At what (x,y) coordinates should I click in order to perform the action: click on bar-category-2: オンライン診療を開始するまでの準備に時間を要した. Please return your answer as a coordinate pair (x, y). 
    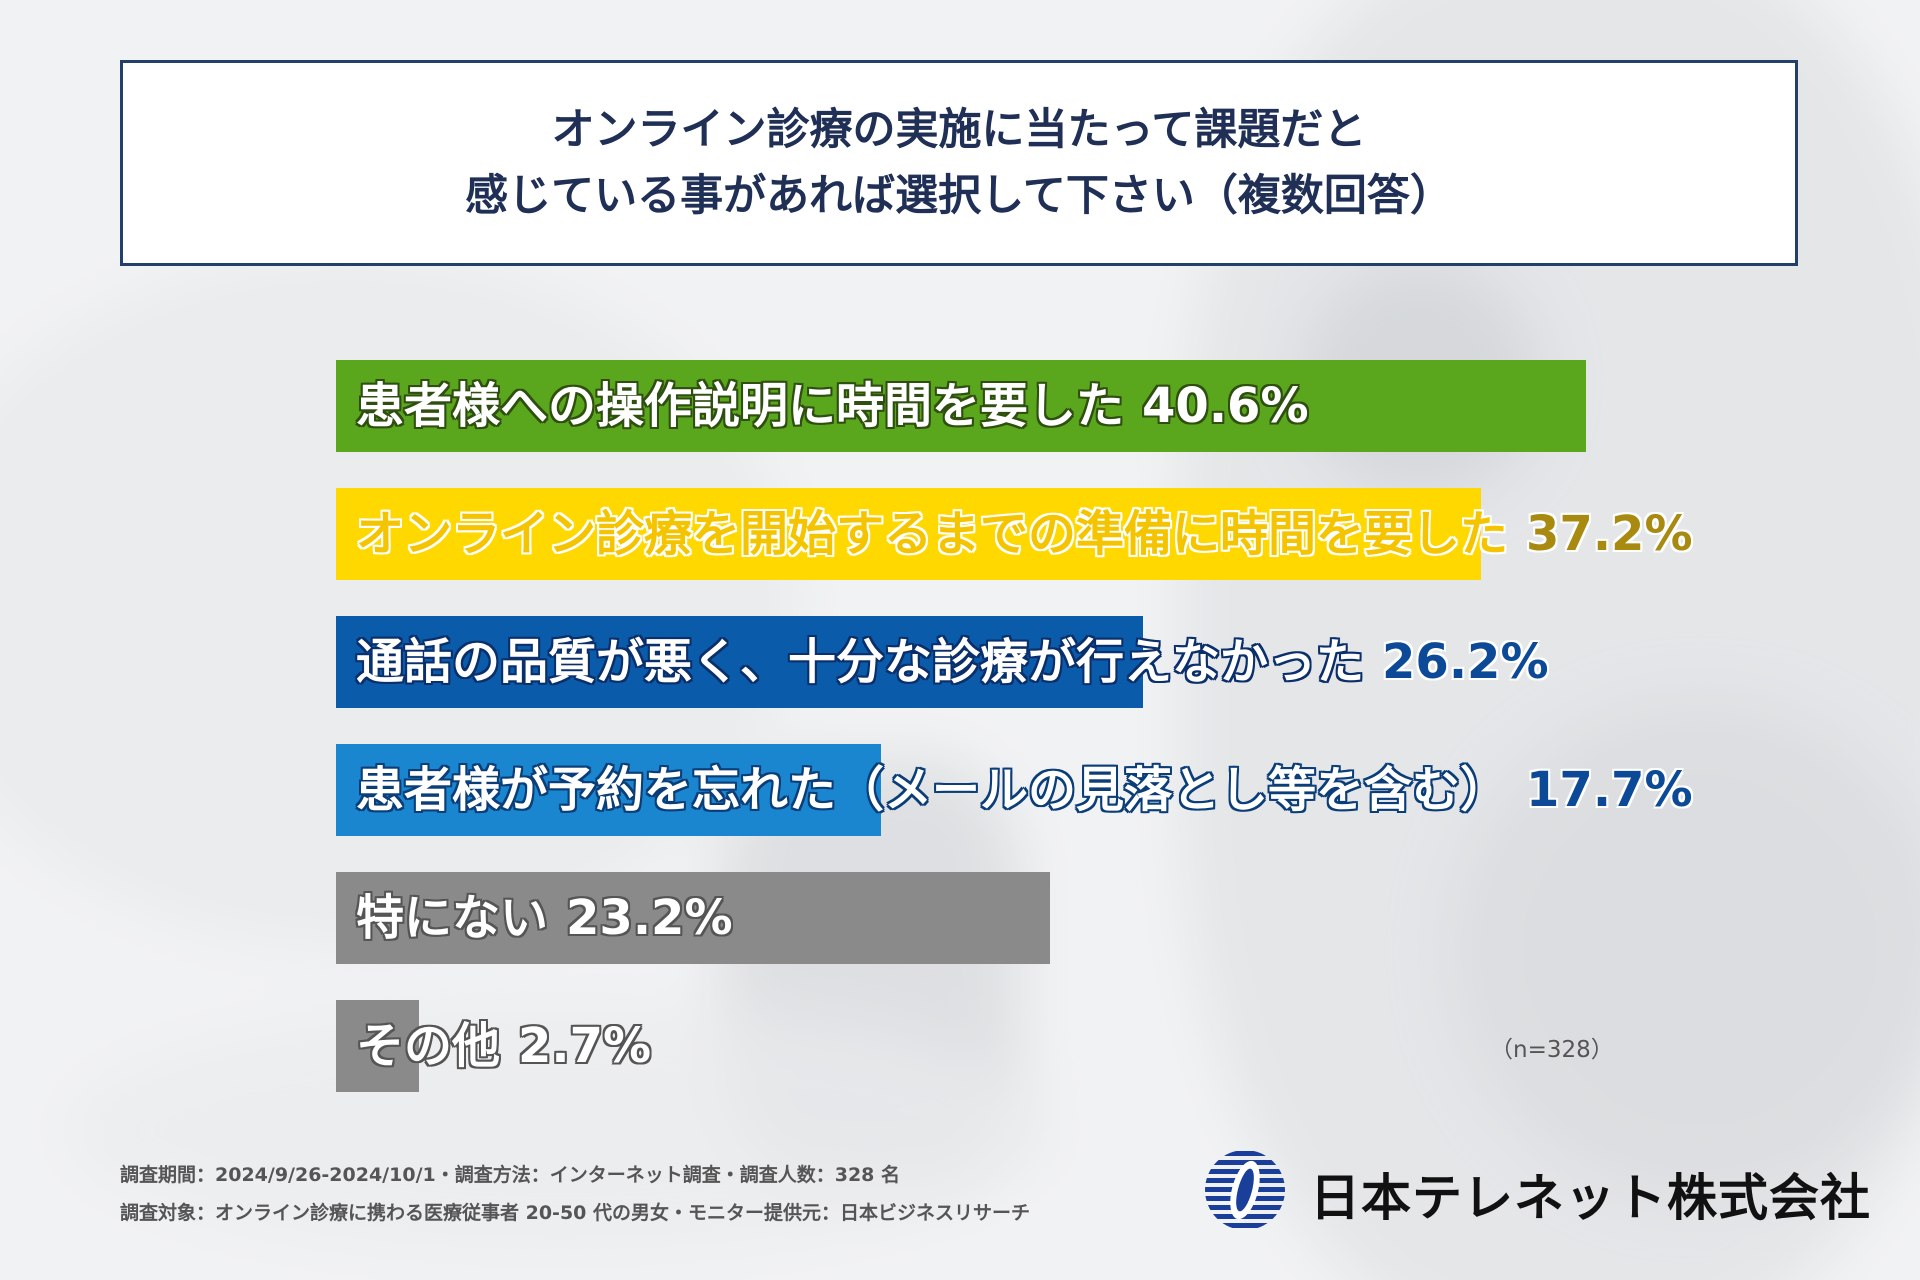
    Looking at the image, I should click on (932, 534).